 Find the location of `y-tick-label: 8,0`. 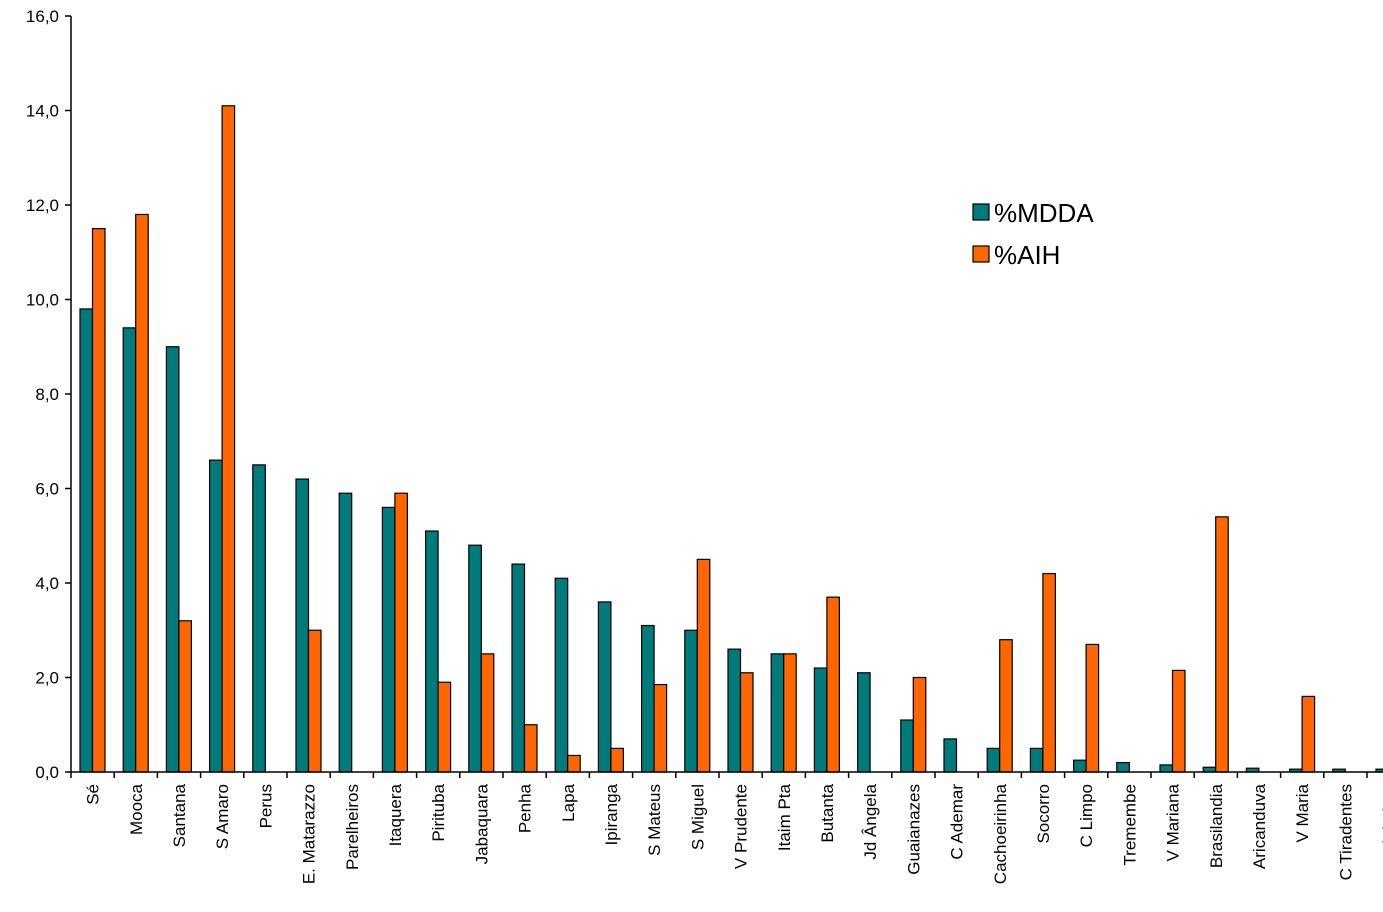

y-tick-label: 8,0 is located at coordinates (47, 394).